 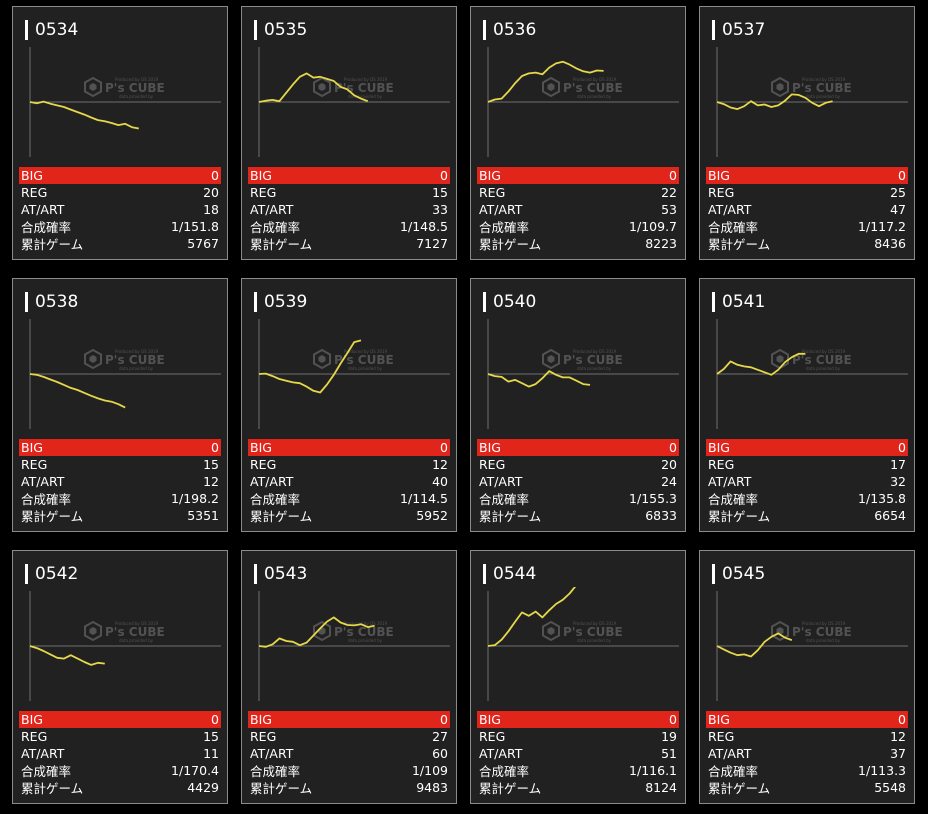 What do you see at coordinates (578, 192) in the screenshot?
I see `reg-row: REG 22` at bounding box center [578, 192].